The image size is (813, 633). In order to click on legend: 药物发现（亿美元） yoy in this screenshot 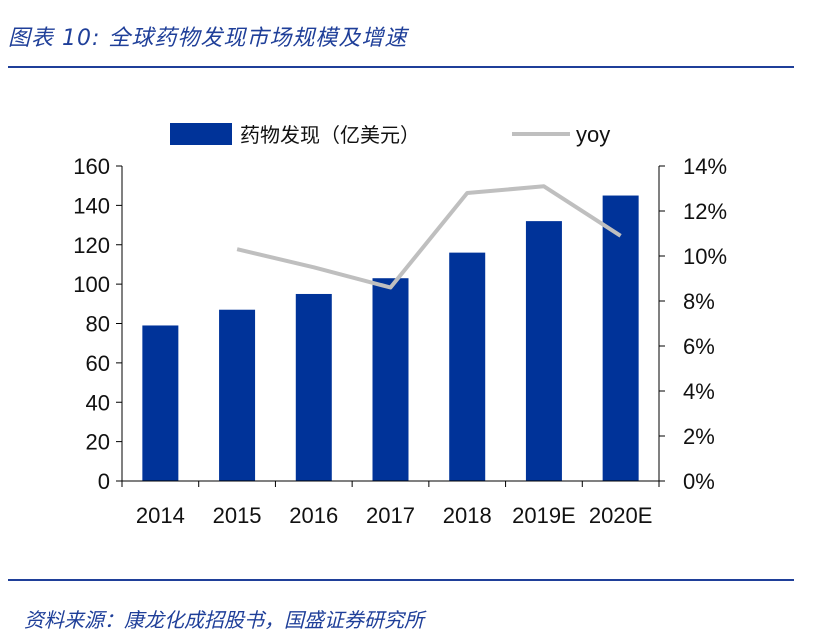, I will do `click(390, 134)`.